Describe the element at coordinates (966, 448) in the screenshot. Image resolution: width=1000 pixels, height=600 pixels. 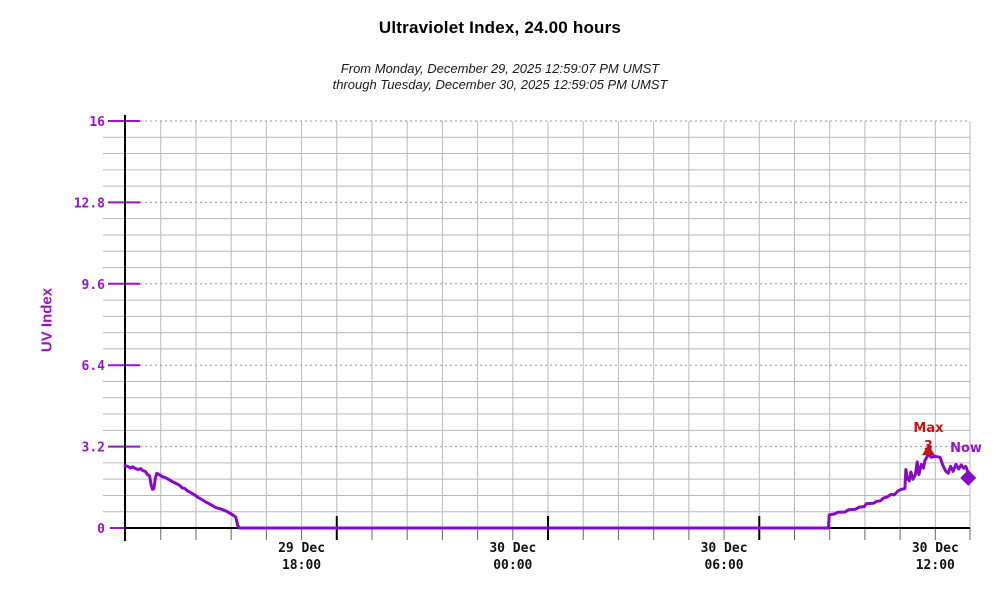
I see `now-label: Now` at that location.